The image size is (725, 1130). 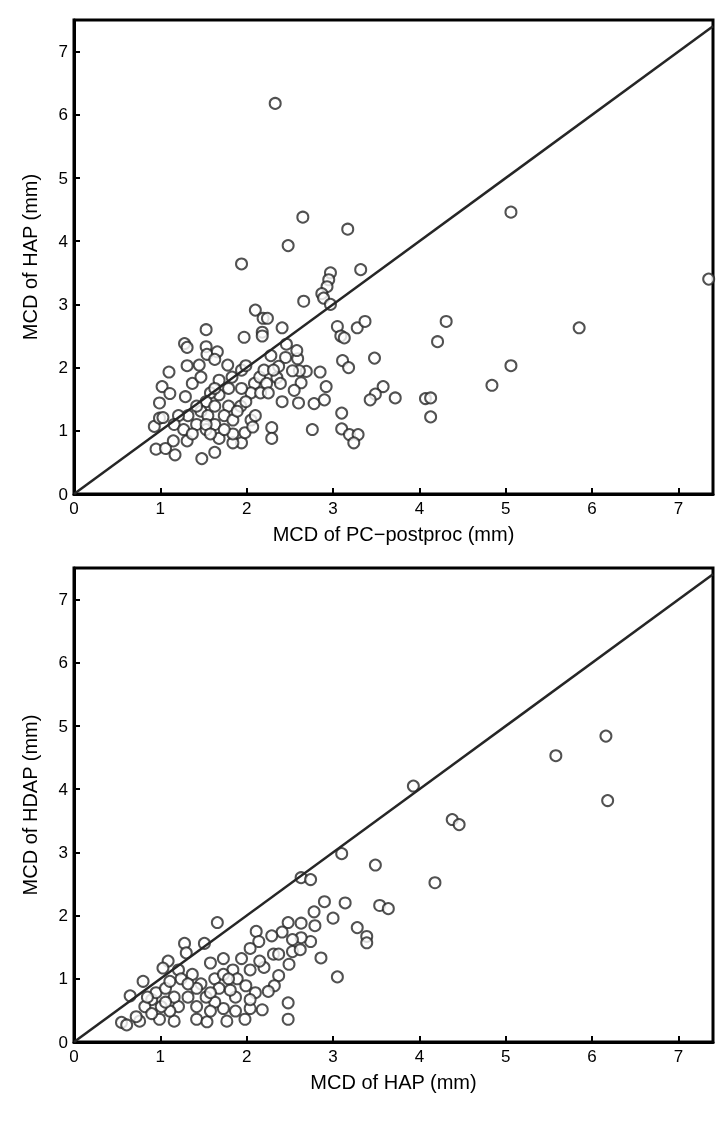 What do you see at coordinates (393, 1082) in the screenshot?
I see `x-axis-title: MCD of HAP (mm)` at bounding box center [393, 1082].